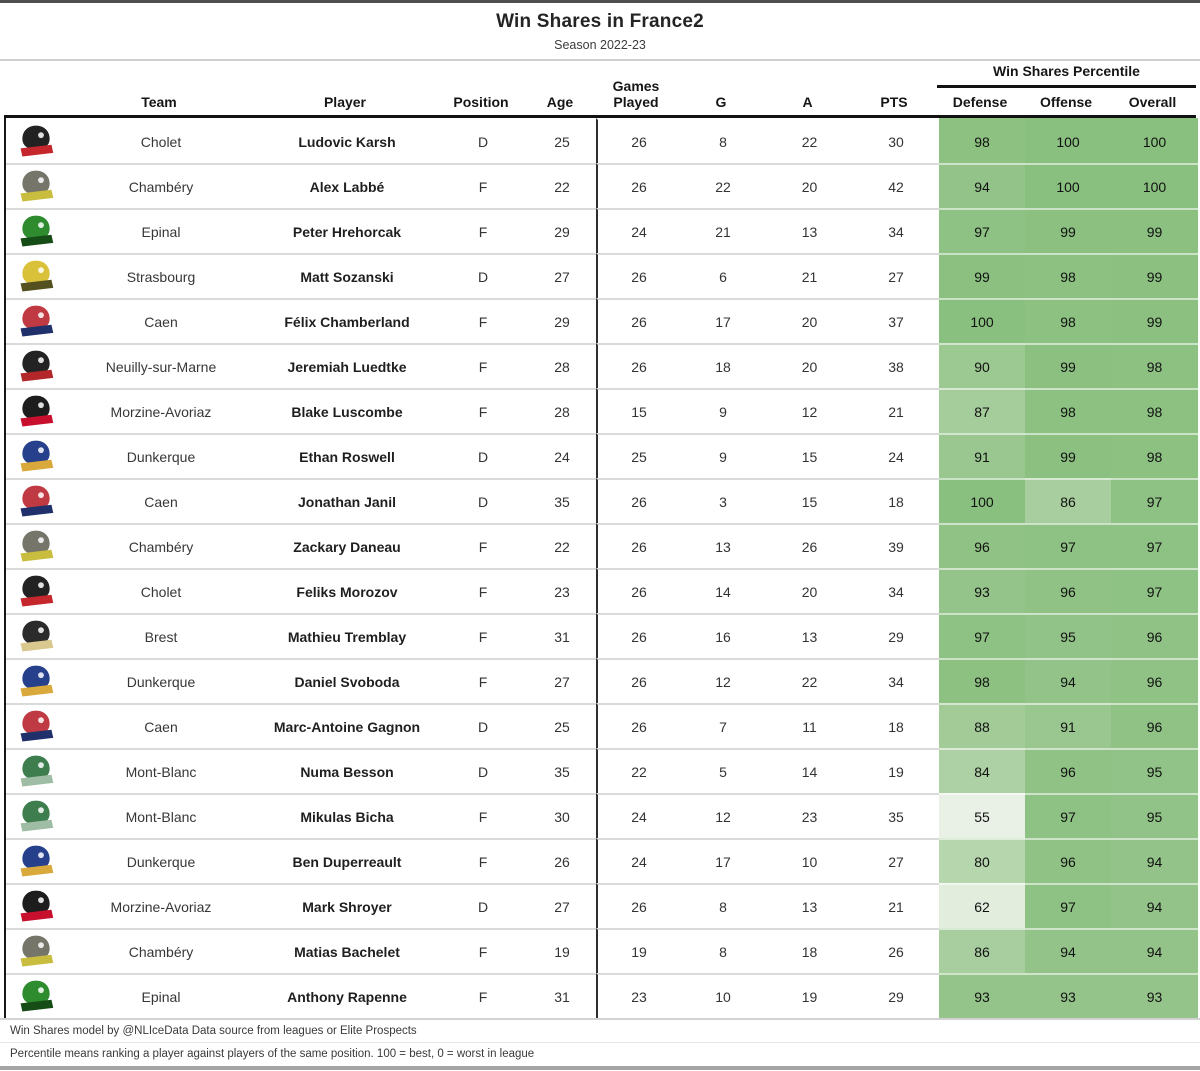  I want to click on assists-cell: 20, so click(809, 590).